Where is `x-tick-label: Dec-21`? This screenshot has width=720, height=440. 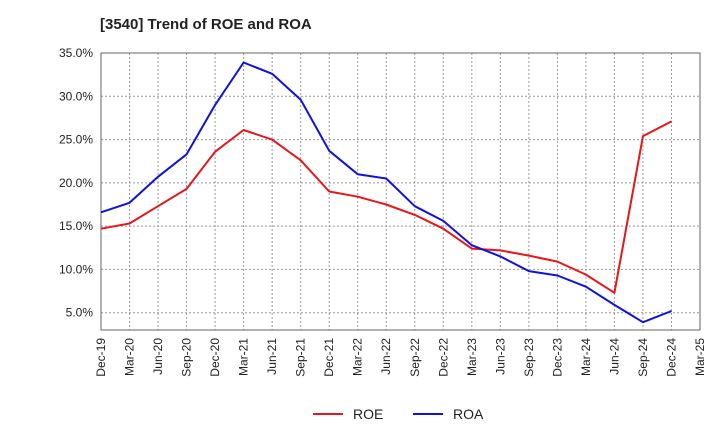 x-tick-label: Dec-21 is located at coordinates (329, 357).